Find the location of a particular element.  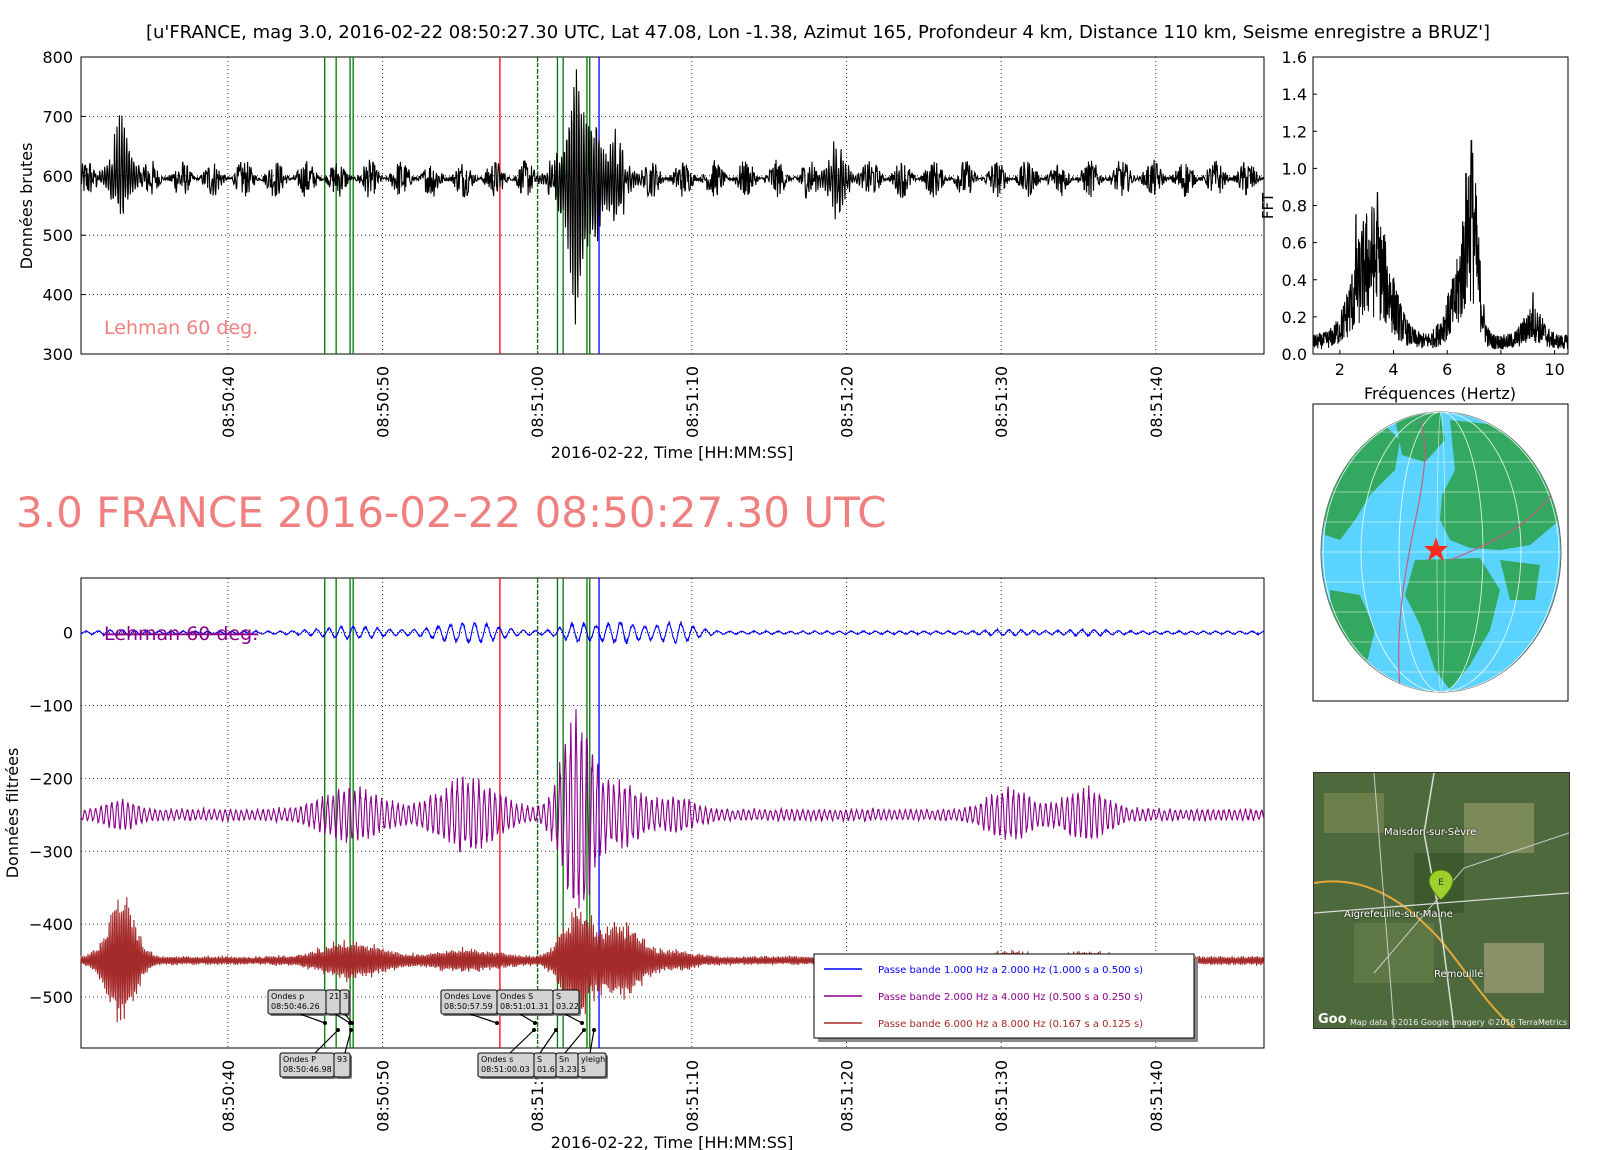

fft-y-tick-label: 1.0 is located at coordinates (1294, 168).